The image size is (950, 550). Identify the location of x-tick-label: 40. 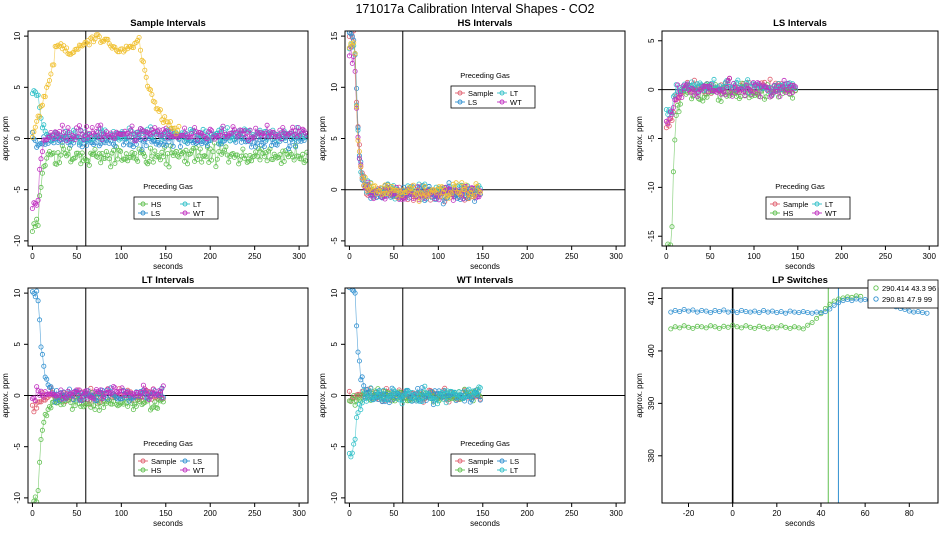
(821, 513).